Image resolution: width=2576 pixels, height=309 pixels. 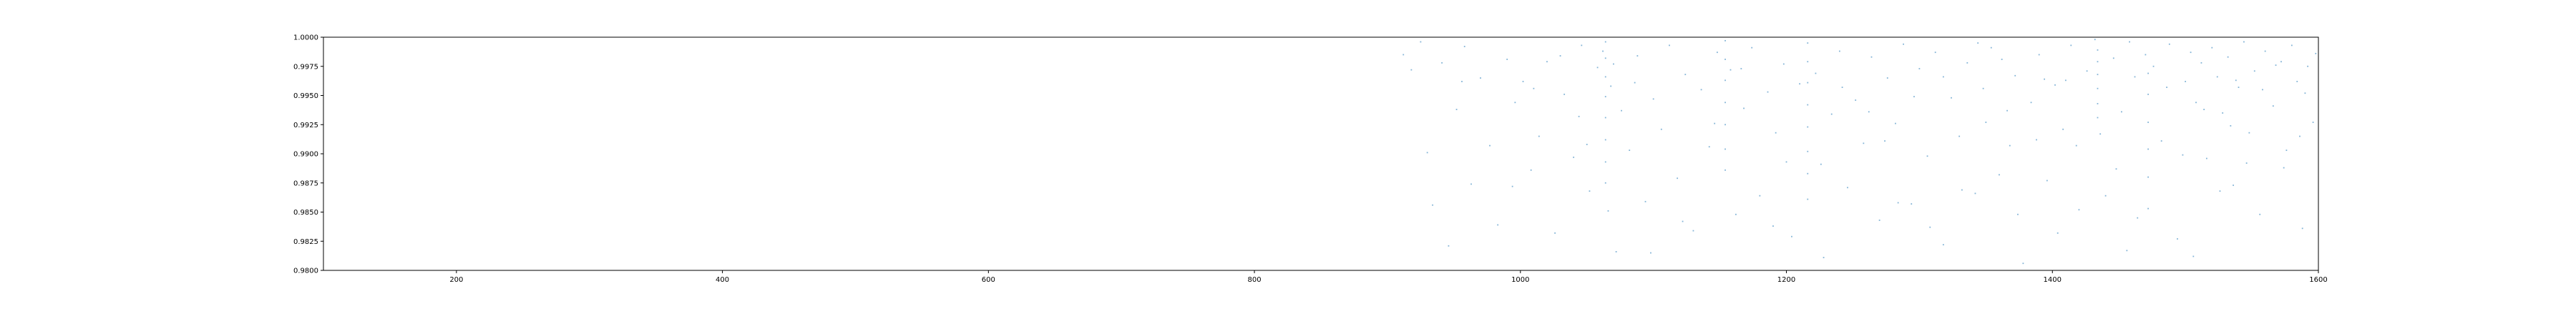 I want to click on y-tick-label: 0.9850, so click(x=305, y=213).